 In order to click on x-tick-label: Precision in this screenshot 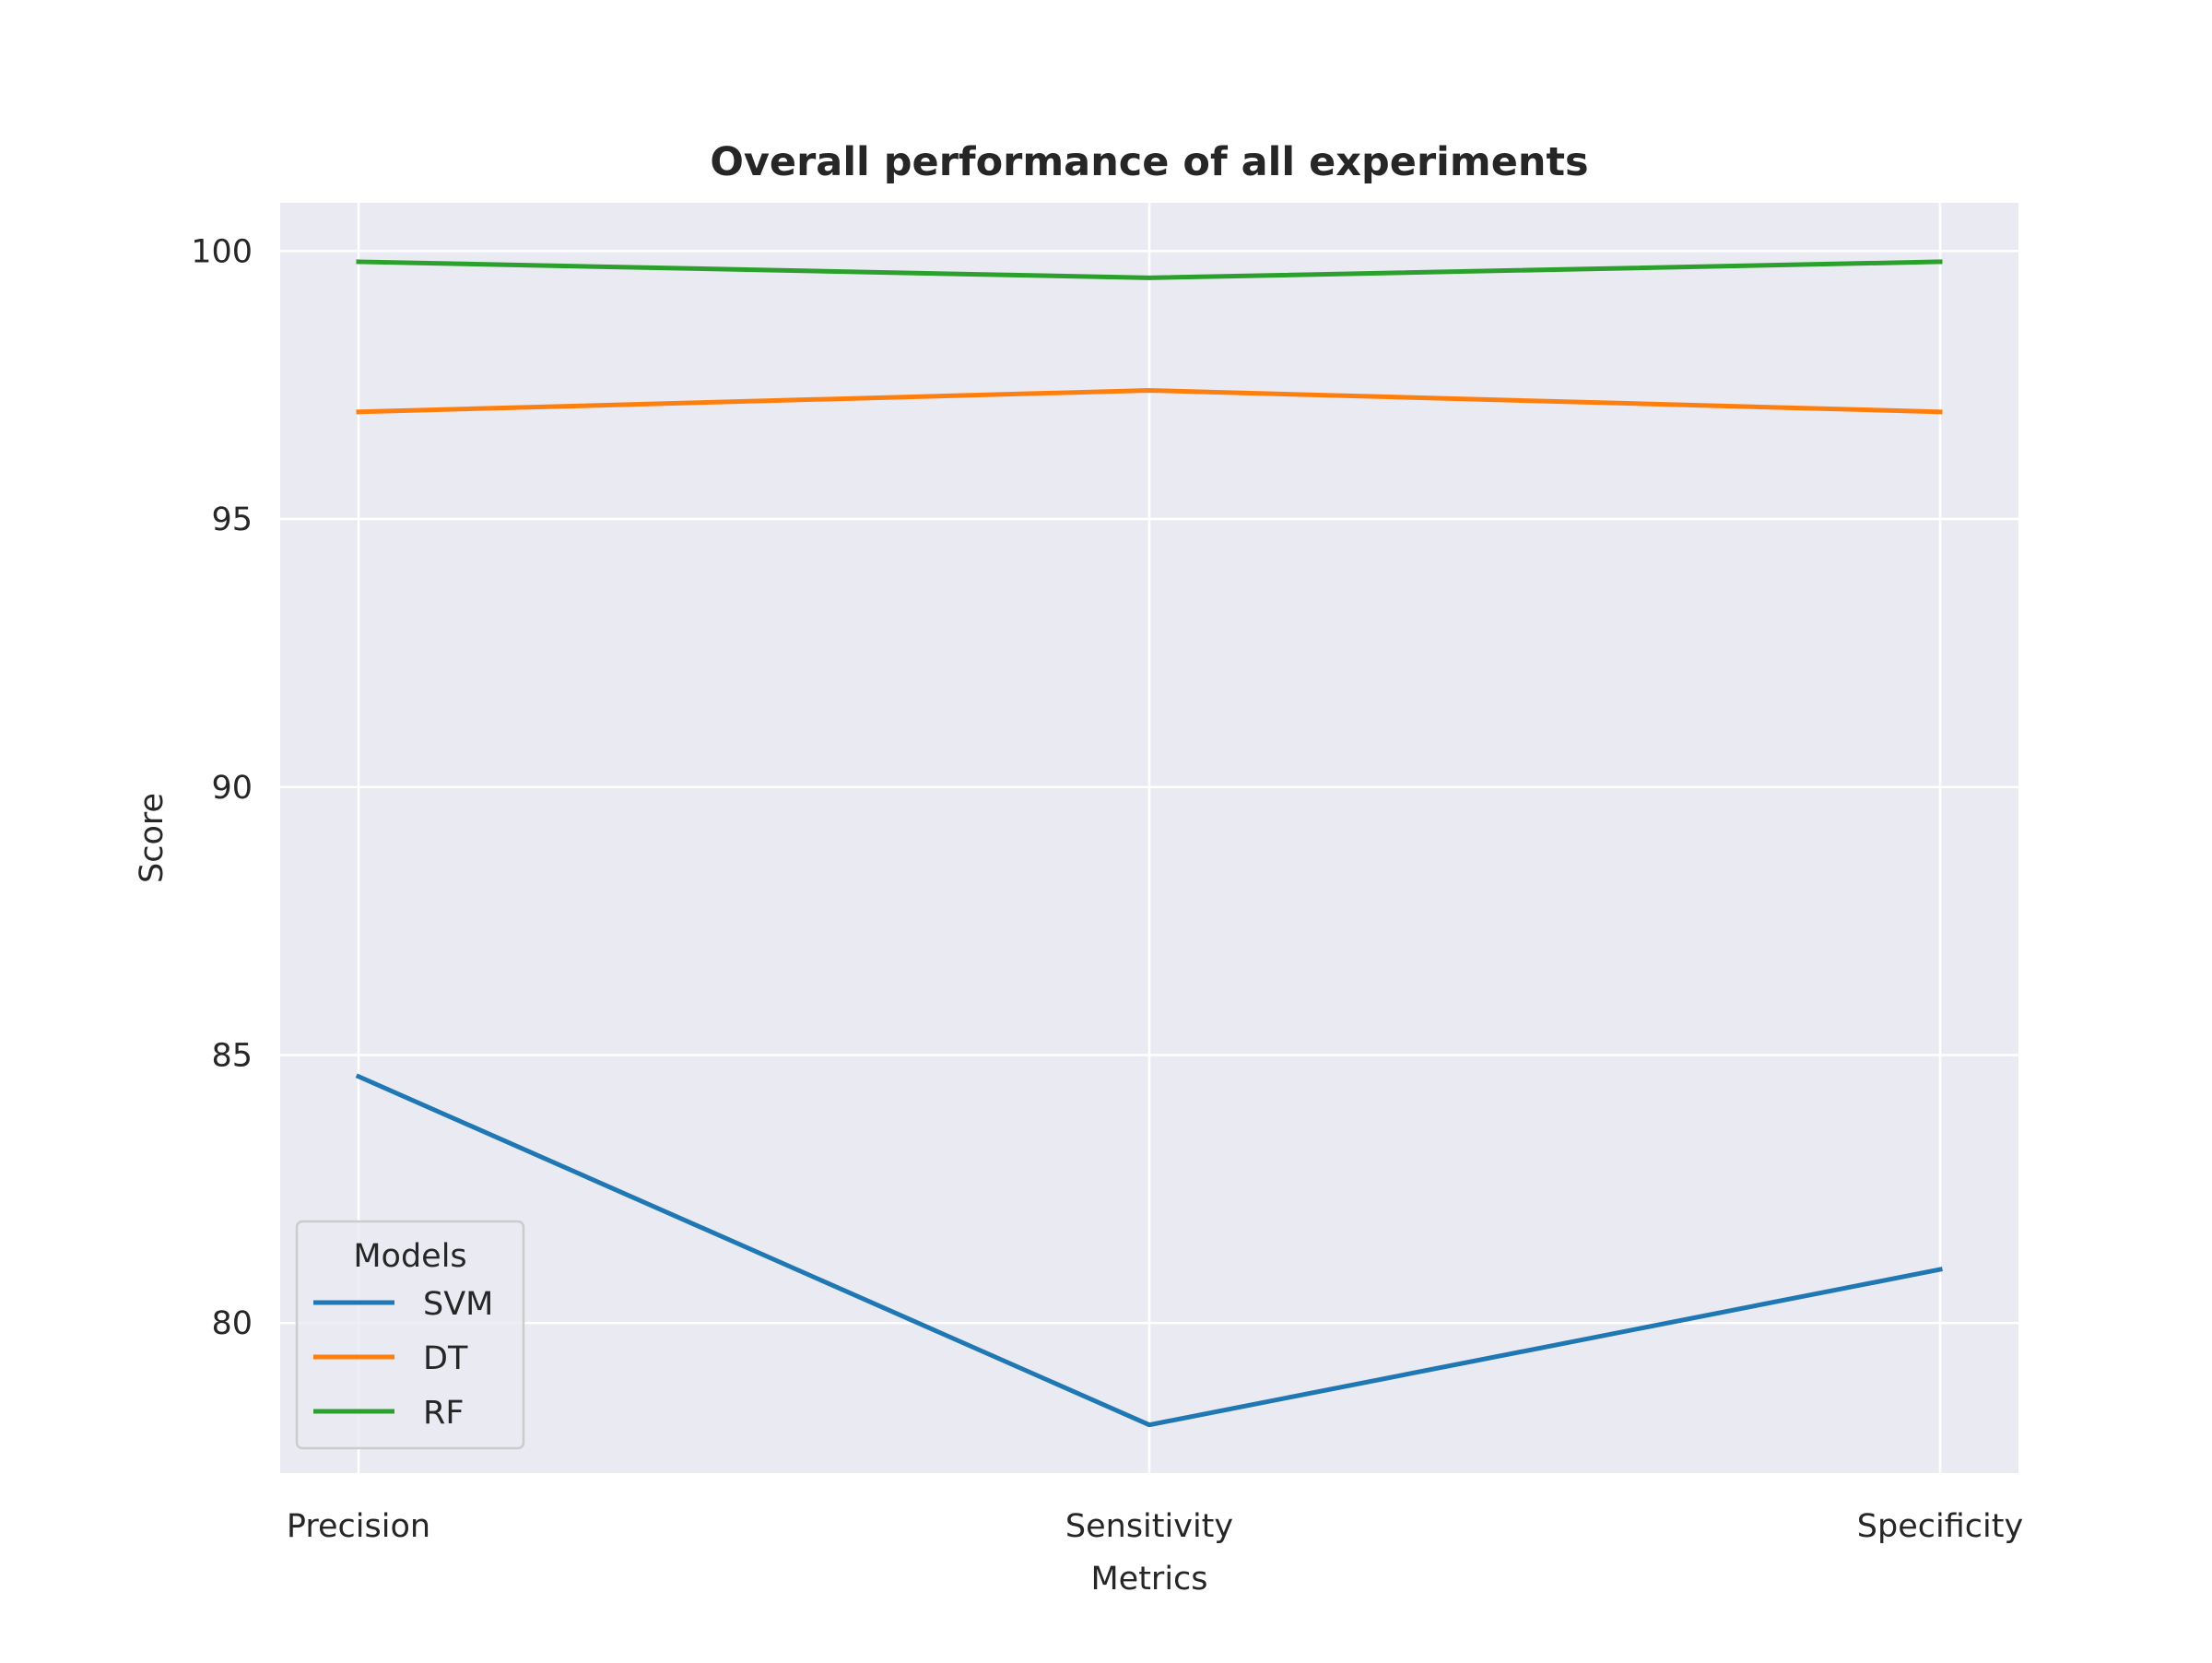, I will do `click(358, 1526)`.